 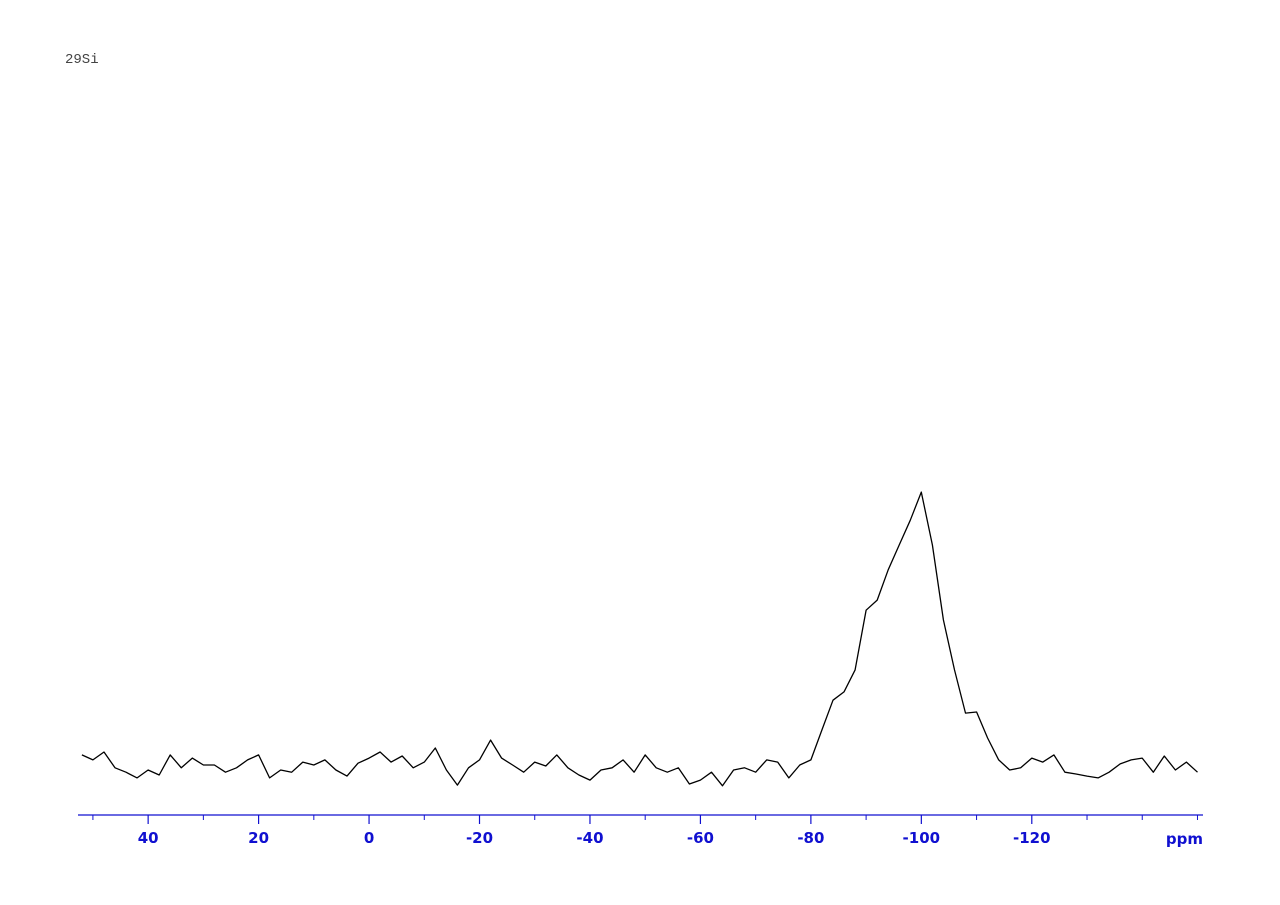 I want to click on x-tick-label: -20, so click(x=479, y=838).